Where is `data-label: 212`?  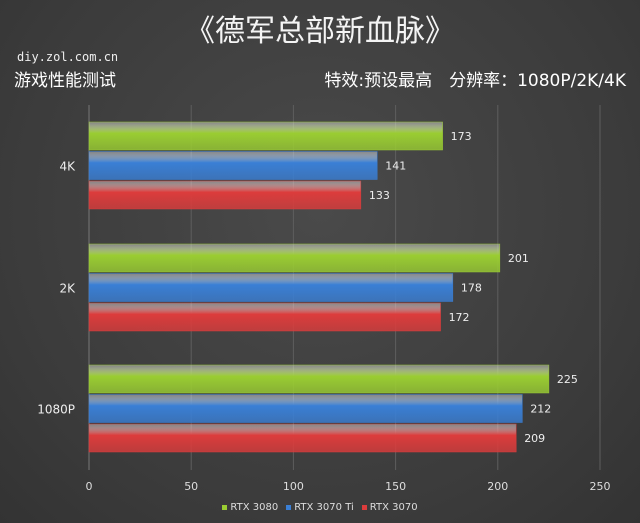
data-label: 212 is located at coordinates (540, 409).